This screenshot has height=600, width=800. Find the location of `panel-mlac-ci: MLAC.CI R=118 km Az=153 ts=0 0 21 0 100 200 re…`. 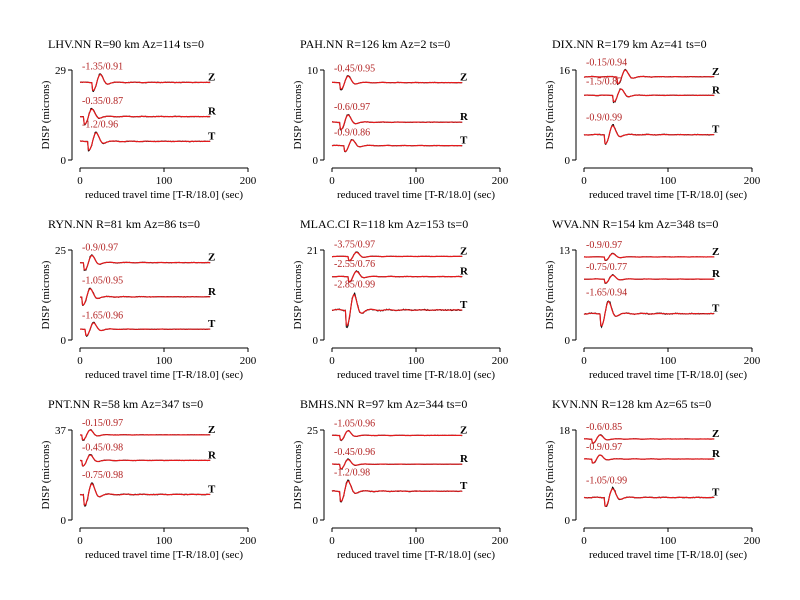

panel-mlac-ci: MLAC.CI R=118 km Az=153 ts=0 0 21 0 100 200 re… is located at coordinates (400, 299).